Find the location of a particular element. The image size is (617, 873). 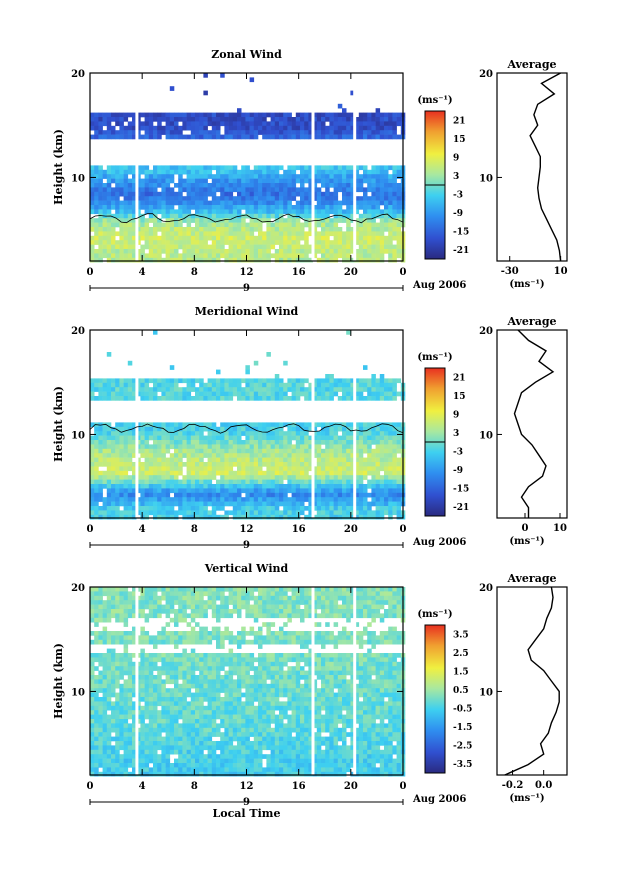

panel-title: Meridional Wind is located at coordinates (247, 311).